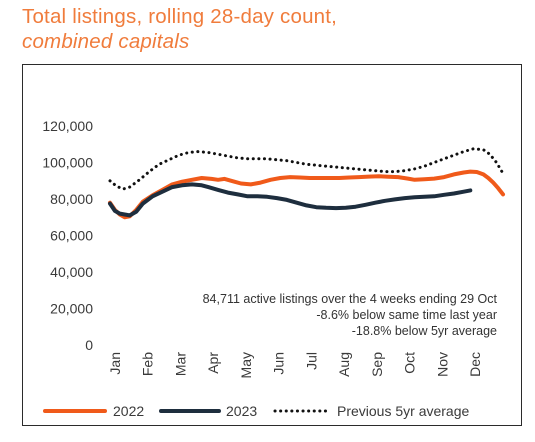 Image resolution: width=535 pixels, height=442 pixels. I want to click on title-line-2: combined capitals, so click(106, 41).